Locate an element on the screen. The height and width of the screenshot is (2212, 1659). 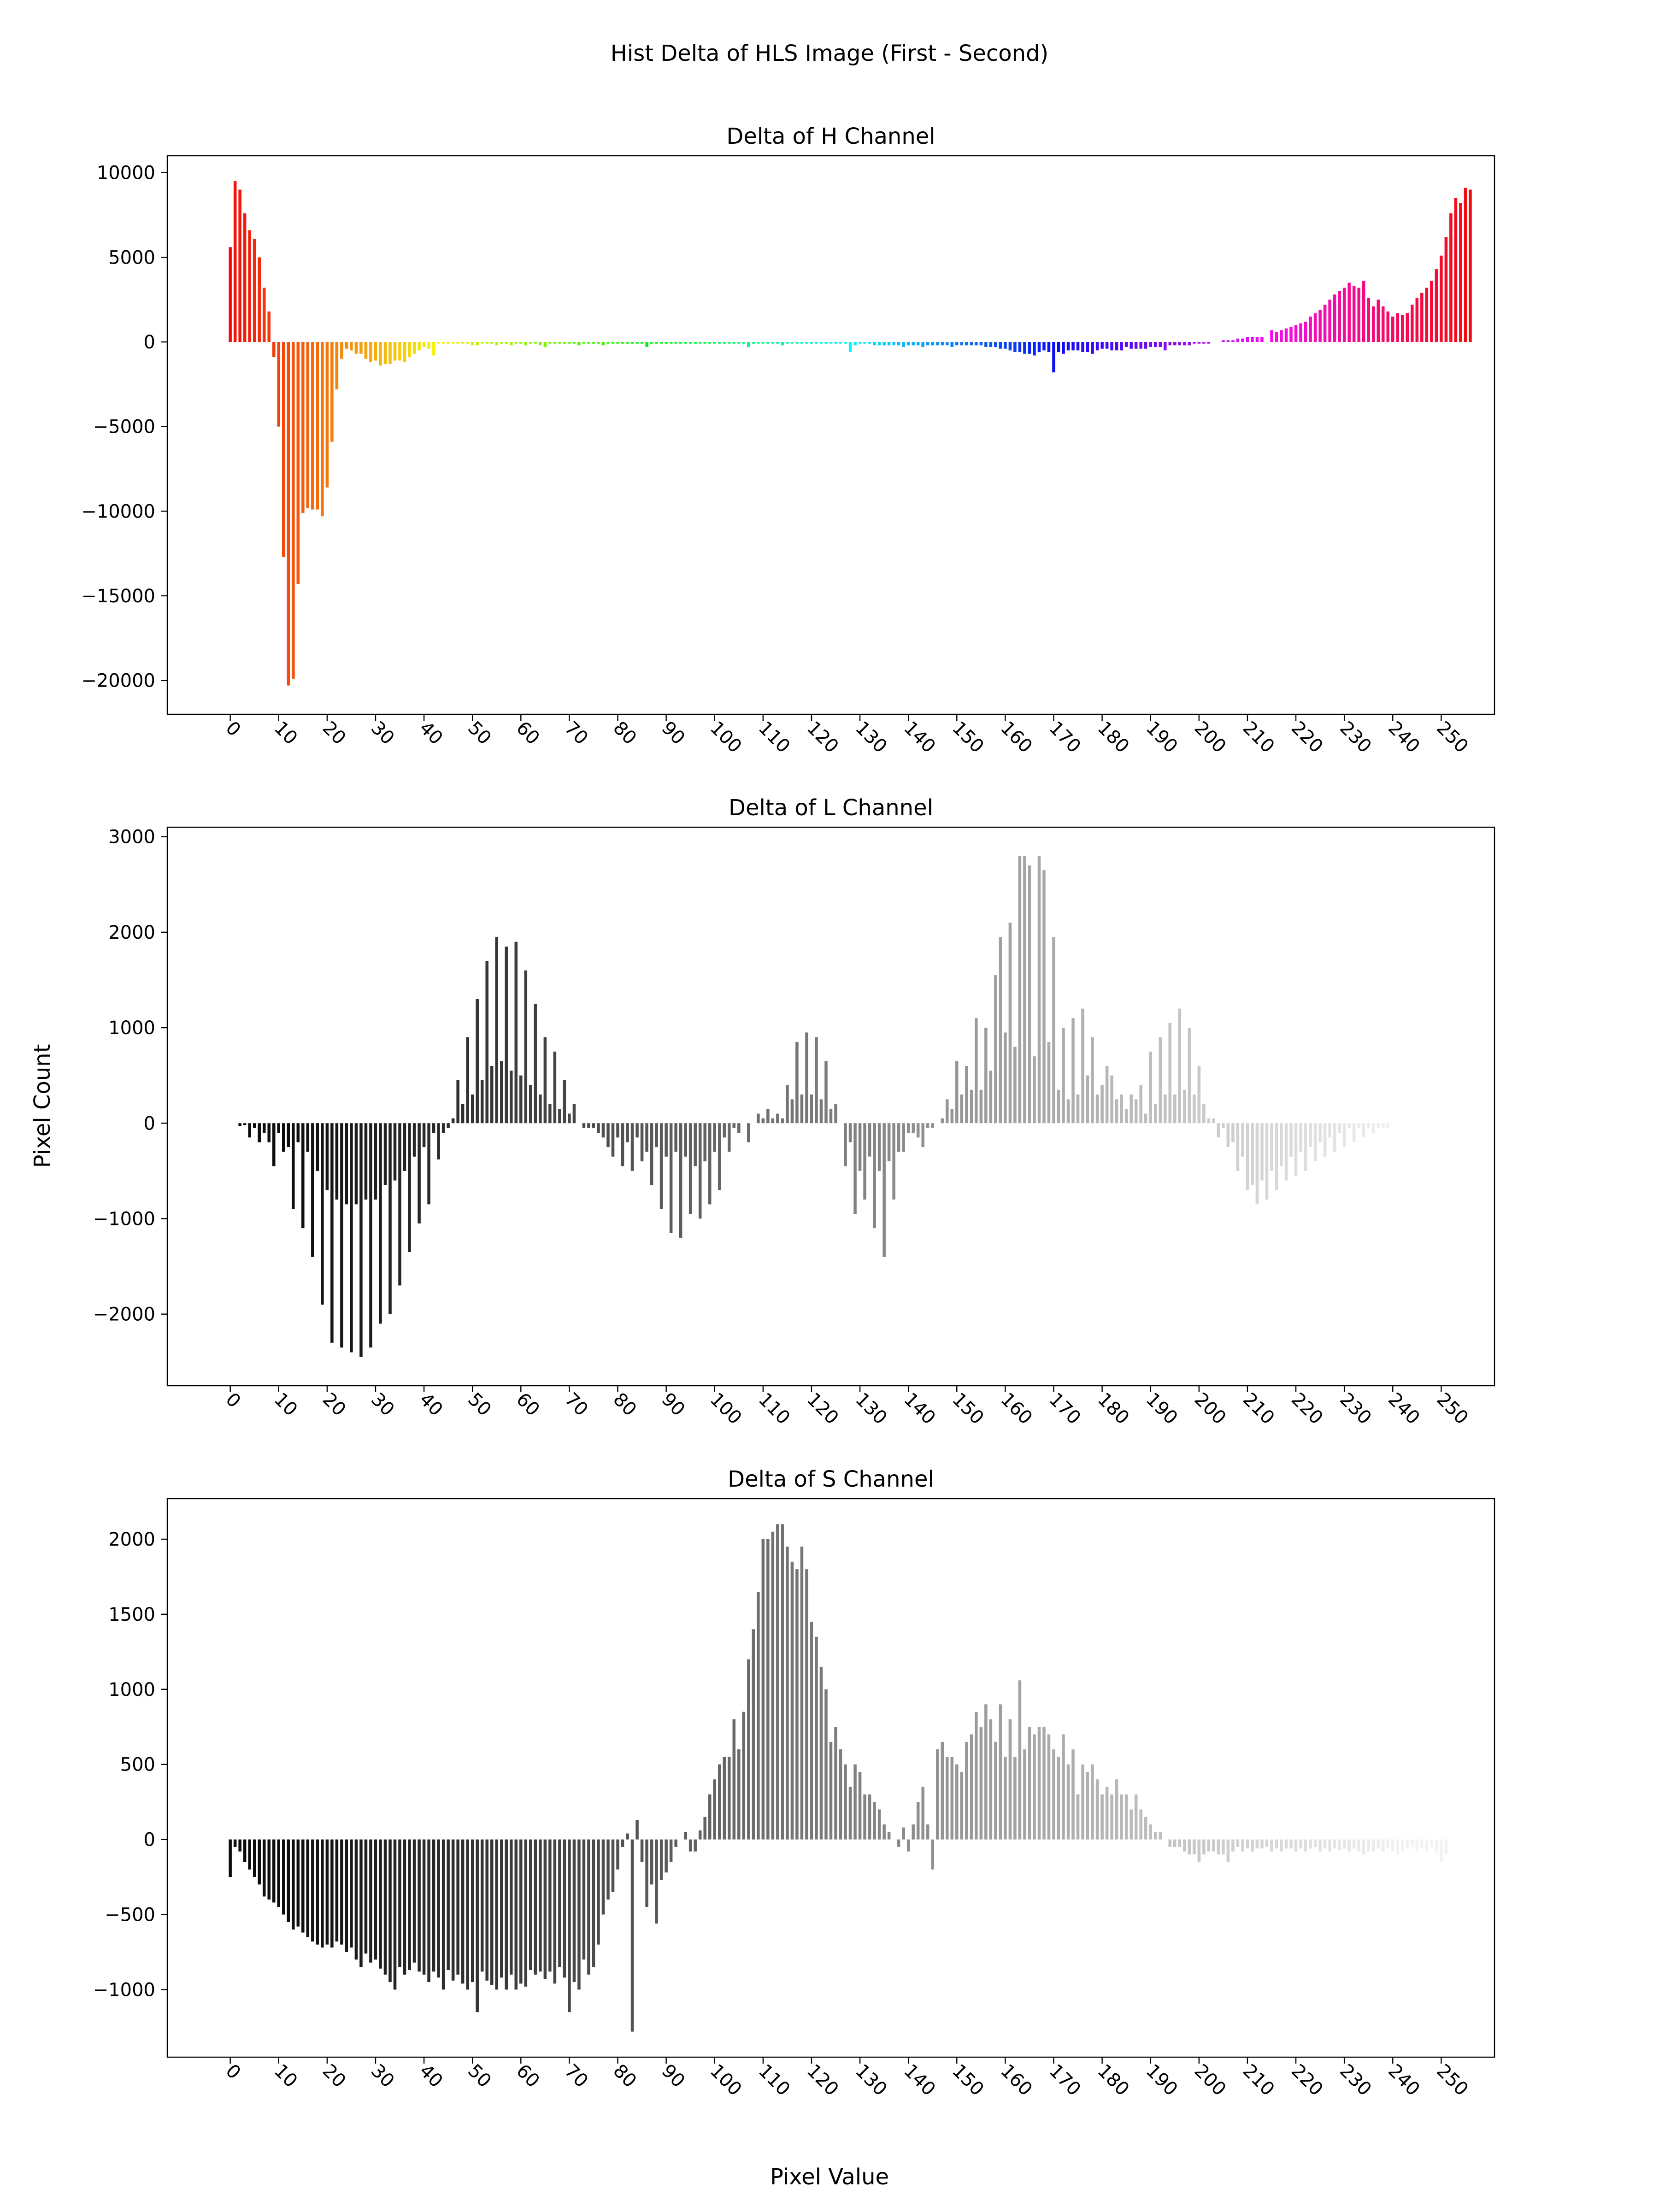
l-y-tick-label: 2000 is located at coordinates (131, 932).